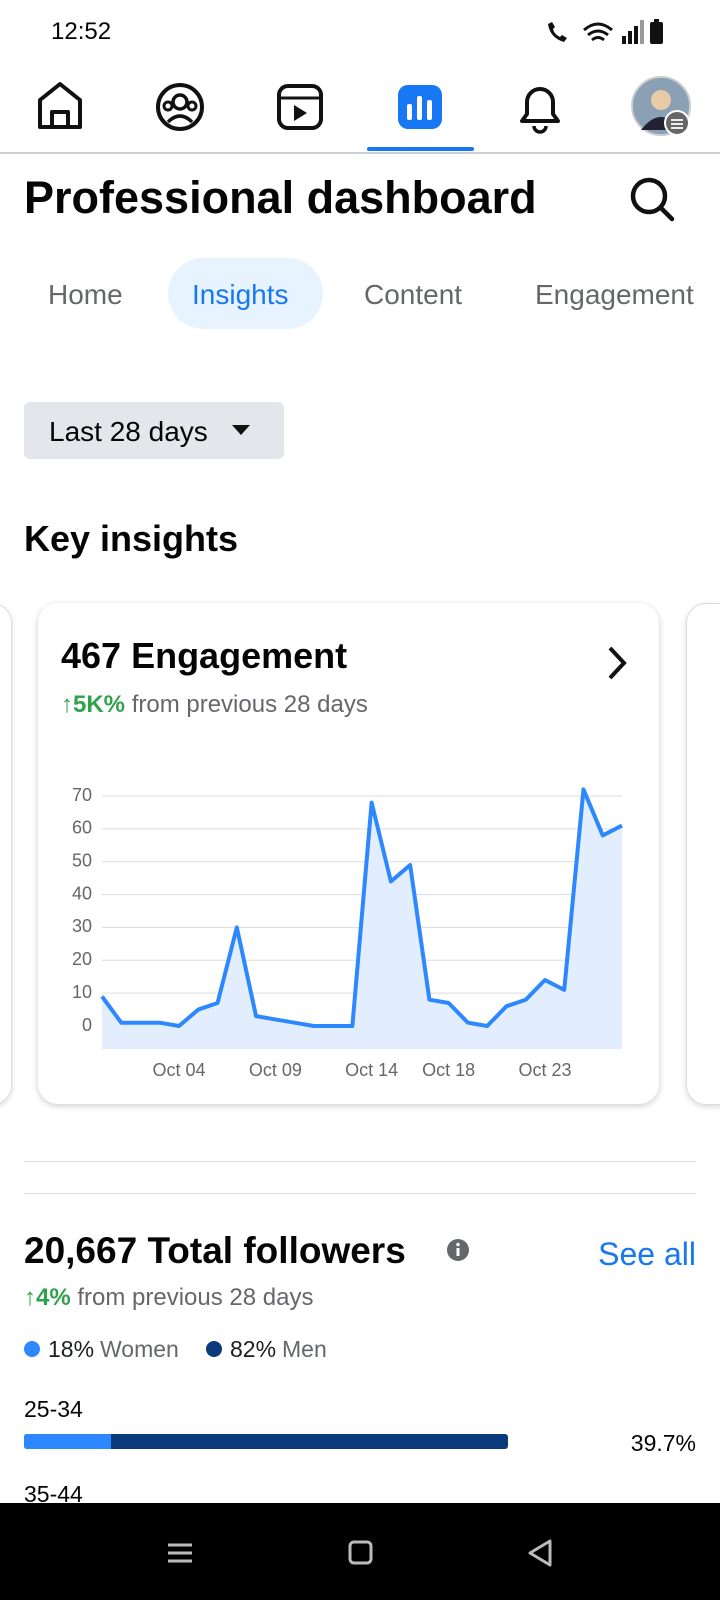  I want to click on active-tab-bg, so click(245, 293).